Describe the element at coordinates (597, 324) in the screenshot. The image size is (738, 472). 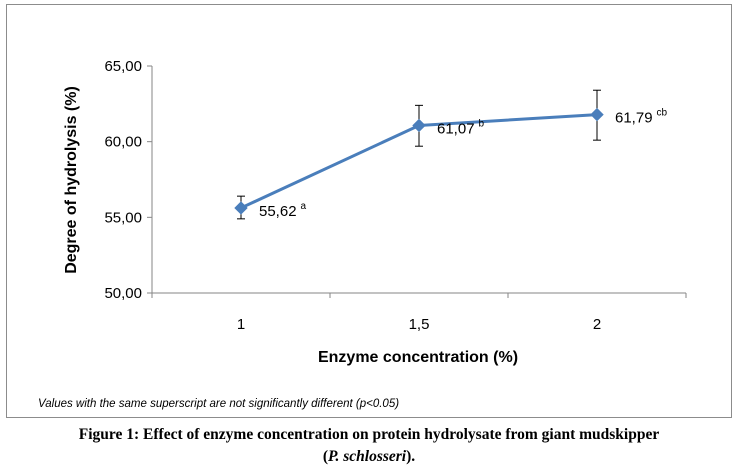
I see `x-tick-label: 2` at that location.